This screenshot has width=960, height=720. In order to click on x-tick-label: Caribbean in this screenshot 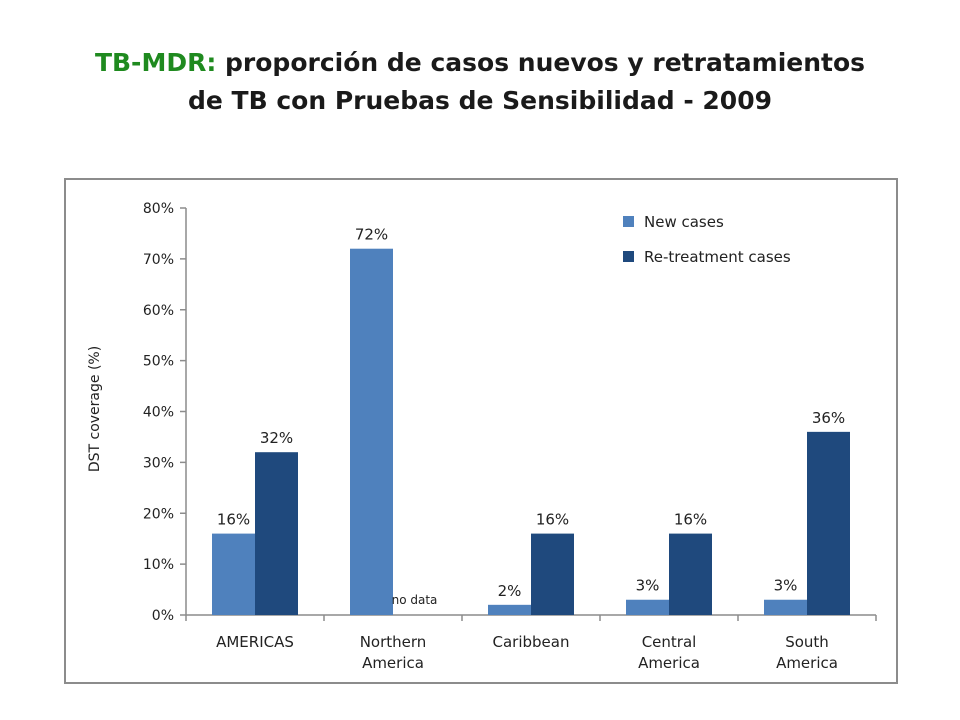, I will do `click(531, 642)`.